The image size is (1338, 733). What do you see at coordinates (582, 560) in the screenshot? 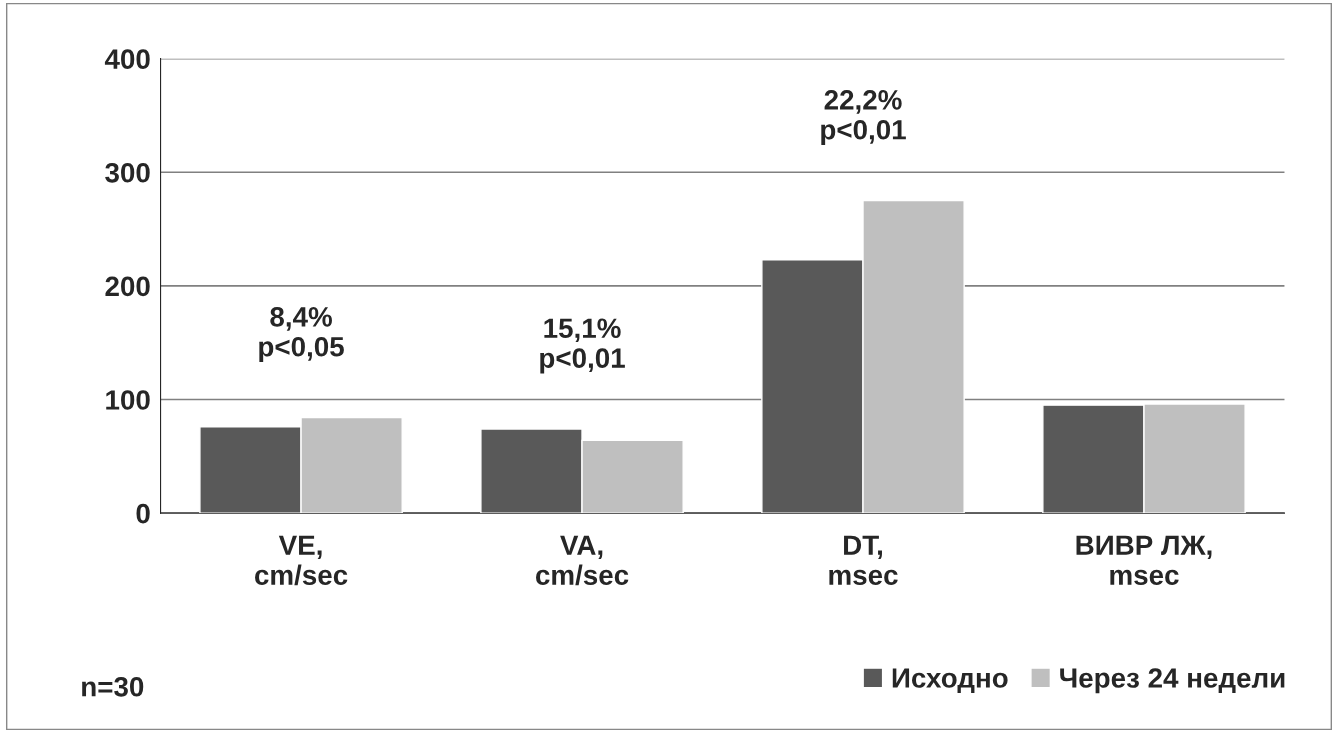
I see `x-tick-label: VA, cm/sec` at bounding box center [582, 560].